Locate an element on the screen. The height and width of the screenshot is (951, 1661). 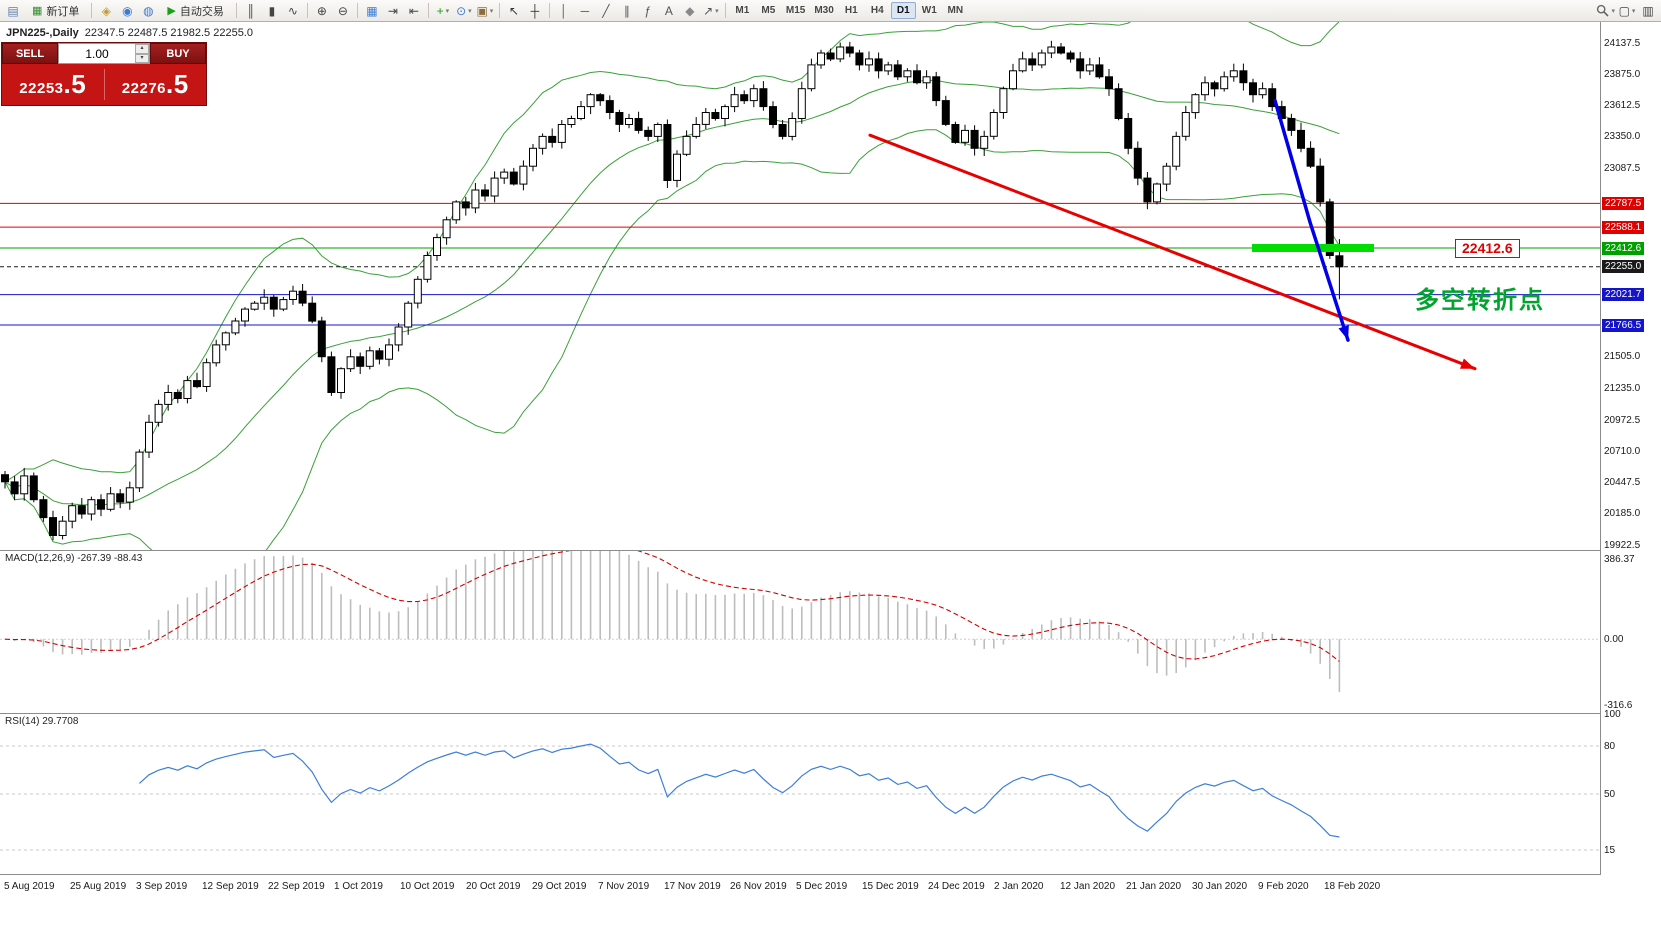
periods-icon-dropdown: ▾ is located at coordinates (470, 11).